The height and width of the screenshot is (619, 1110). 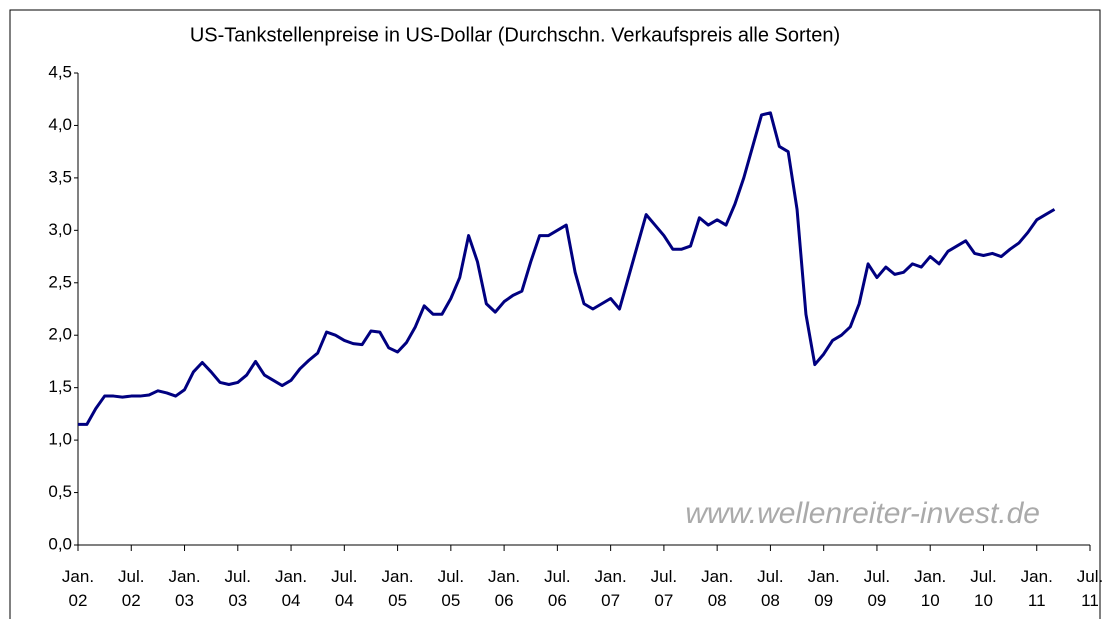 What do you see at coordinates (862, 513) in the screenshot?
I see `watermark: www.wellenreiter-invest.de` at bounding box center [862, 513].